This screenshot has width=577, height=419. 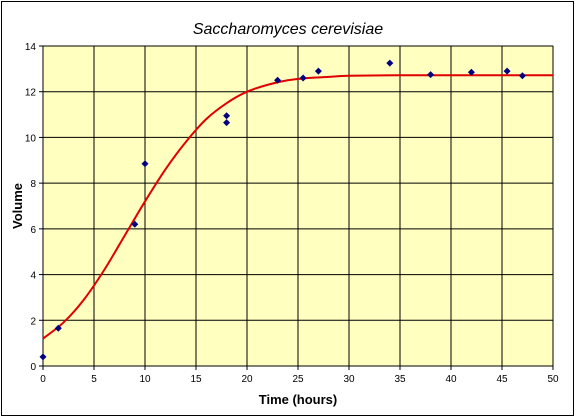 What do you see at coordinates (94, 379) in the screenshot?
I see `x-tick-label: 5` at bounding box center [94, 379].